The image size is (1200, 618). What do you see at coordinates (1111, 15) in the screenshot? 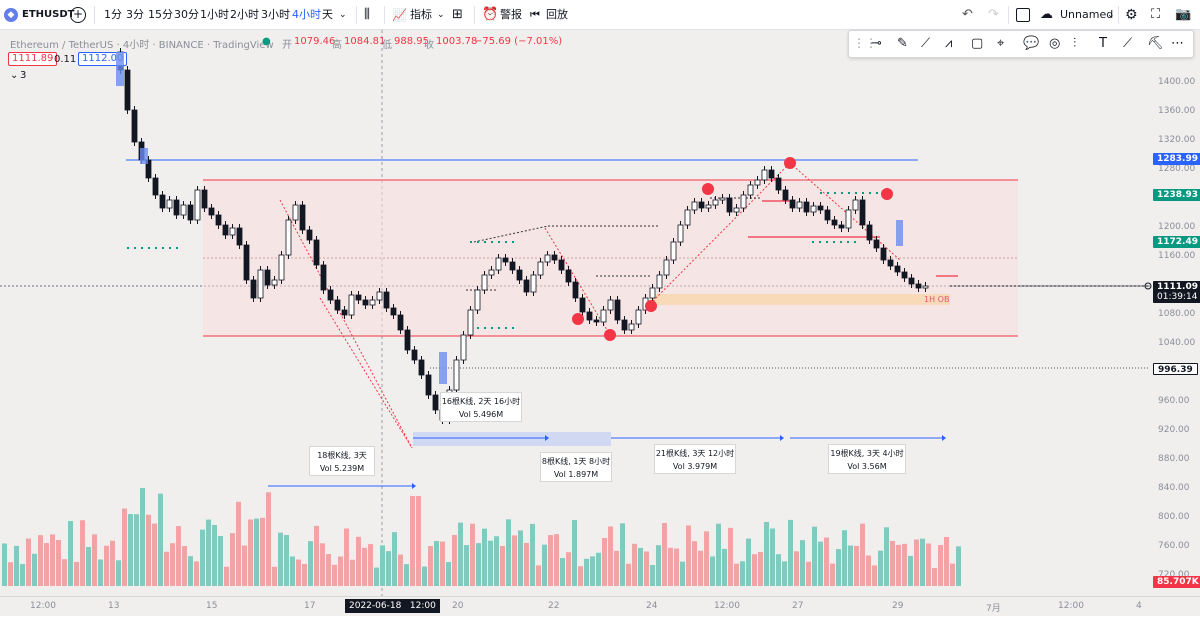
I see `layout-dropdown-icon: ⌄` at bounding box center [1111, 15].